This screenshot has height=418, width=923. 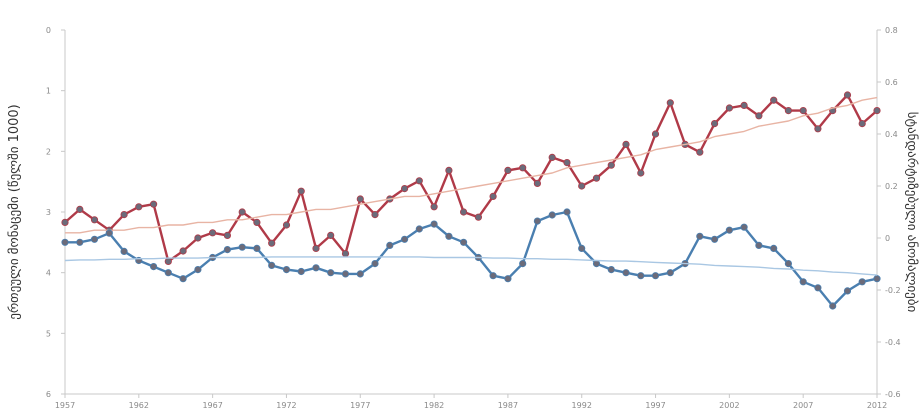 I want to click on y-axis-right-label: სტანდარტიზებული ანომალიები, so click(x=911, y=212).